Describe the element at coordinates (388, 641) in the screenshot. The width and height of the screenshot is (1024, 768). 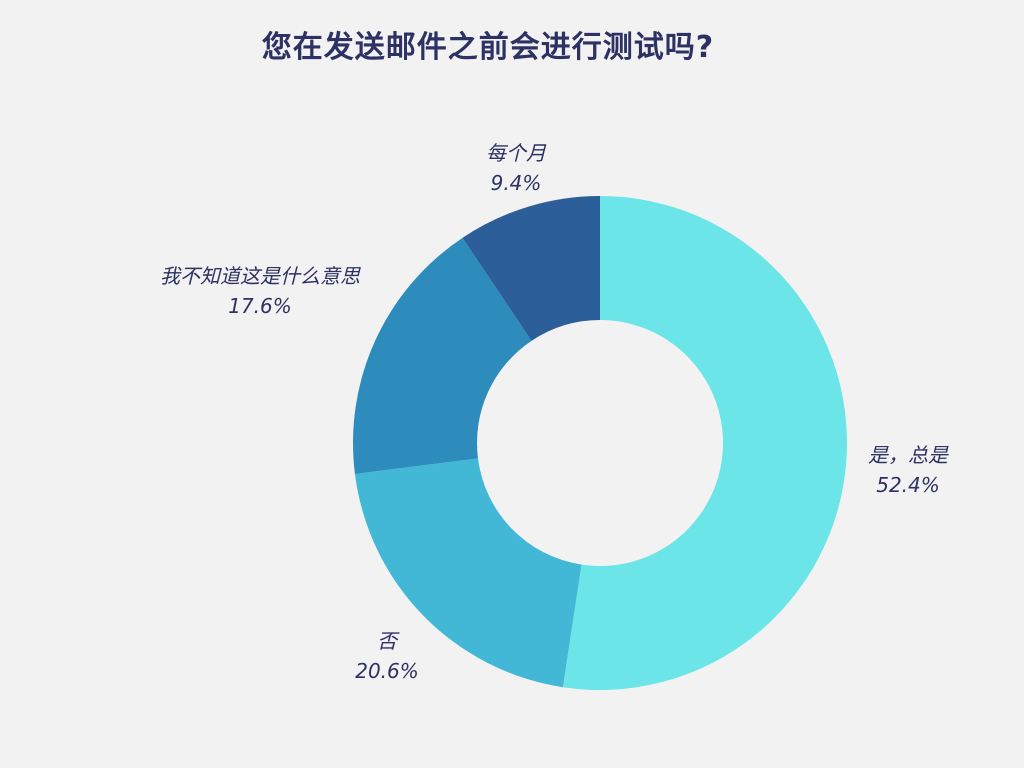
I see `slice-label-1: 否` at that location.